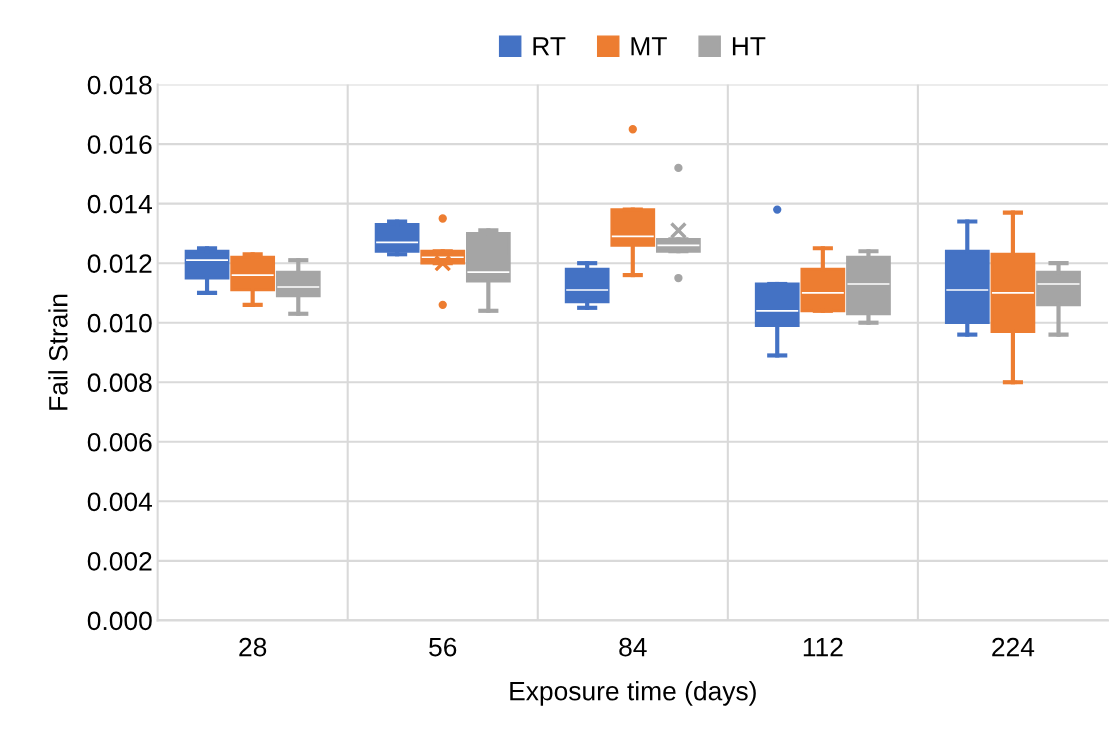  I want to click on legend-label: MT, so click(649, 46).